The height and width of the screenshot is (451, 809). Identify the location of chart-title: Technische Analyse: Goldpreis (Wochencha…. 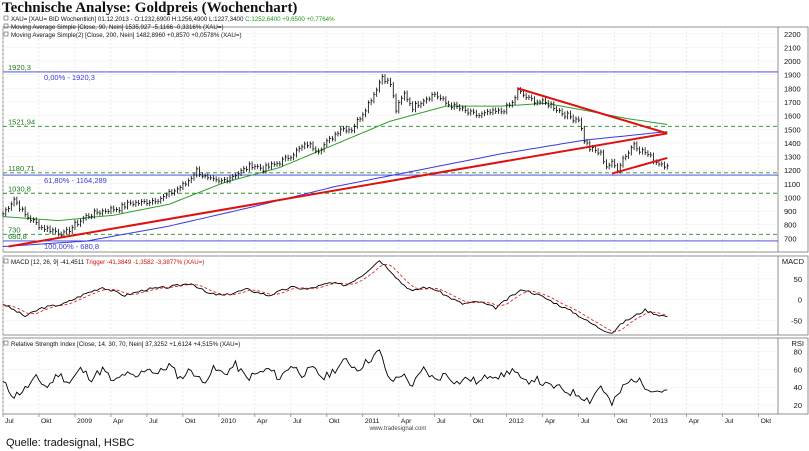
(150, 8).